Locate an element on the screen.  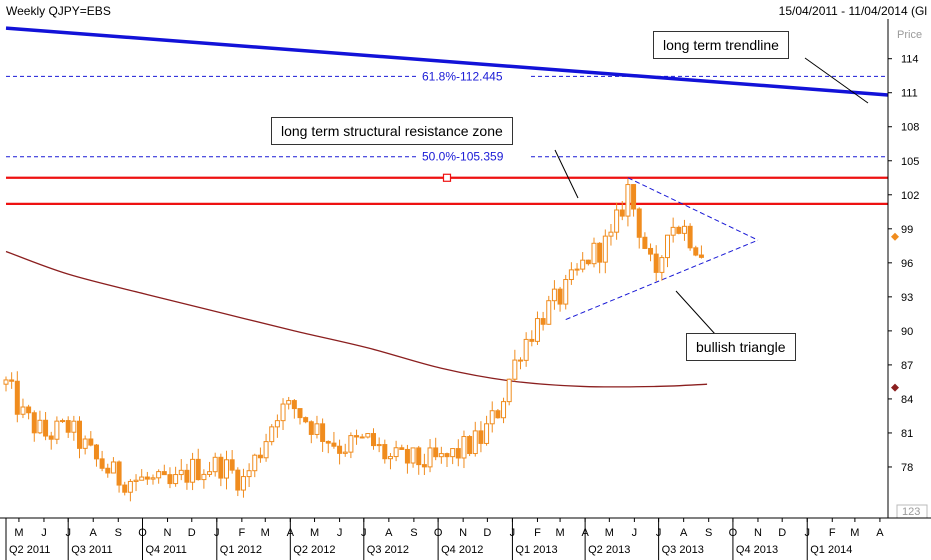
price-level-marker is located at coordinates (895, 236).